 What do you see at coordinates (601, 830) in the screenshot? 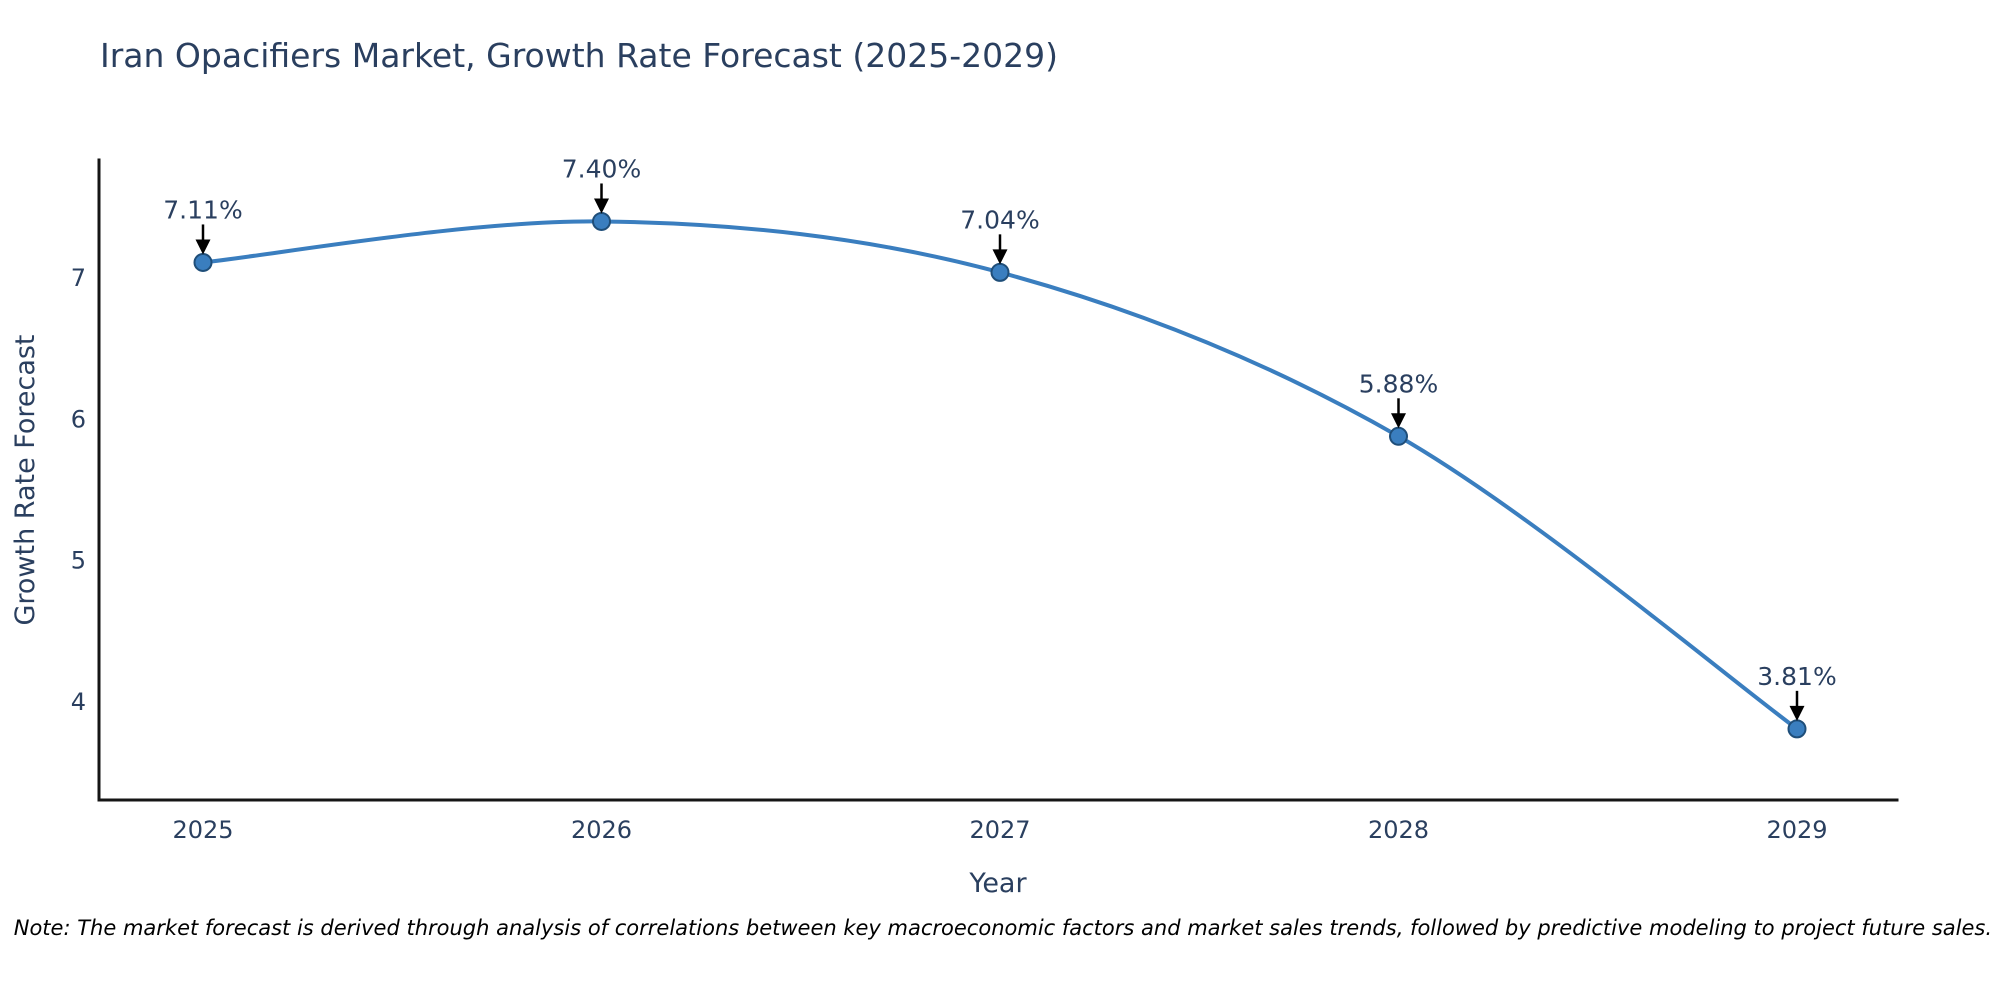
I see `x-tick-label: 2026` at bounding box center [601, 830].